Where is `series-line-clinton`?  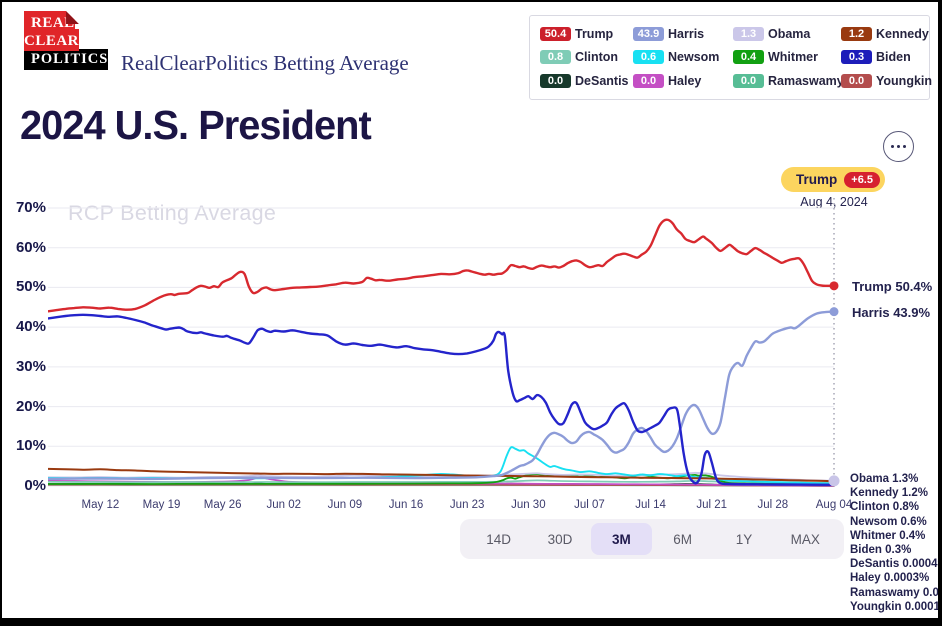 series-line-clinton is located at coordinates (441, 481).